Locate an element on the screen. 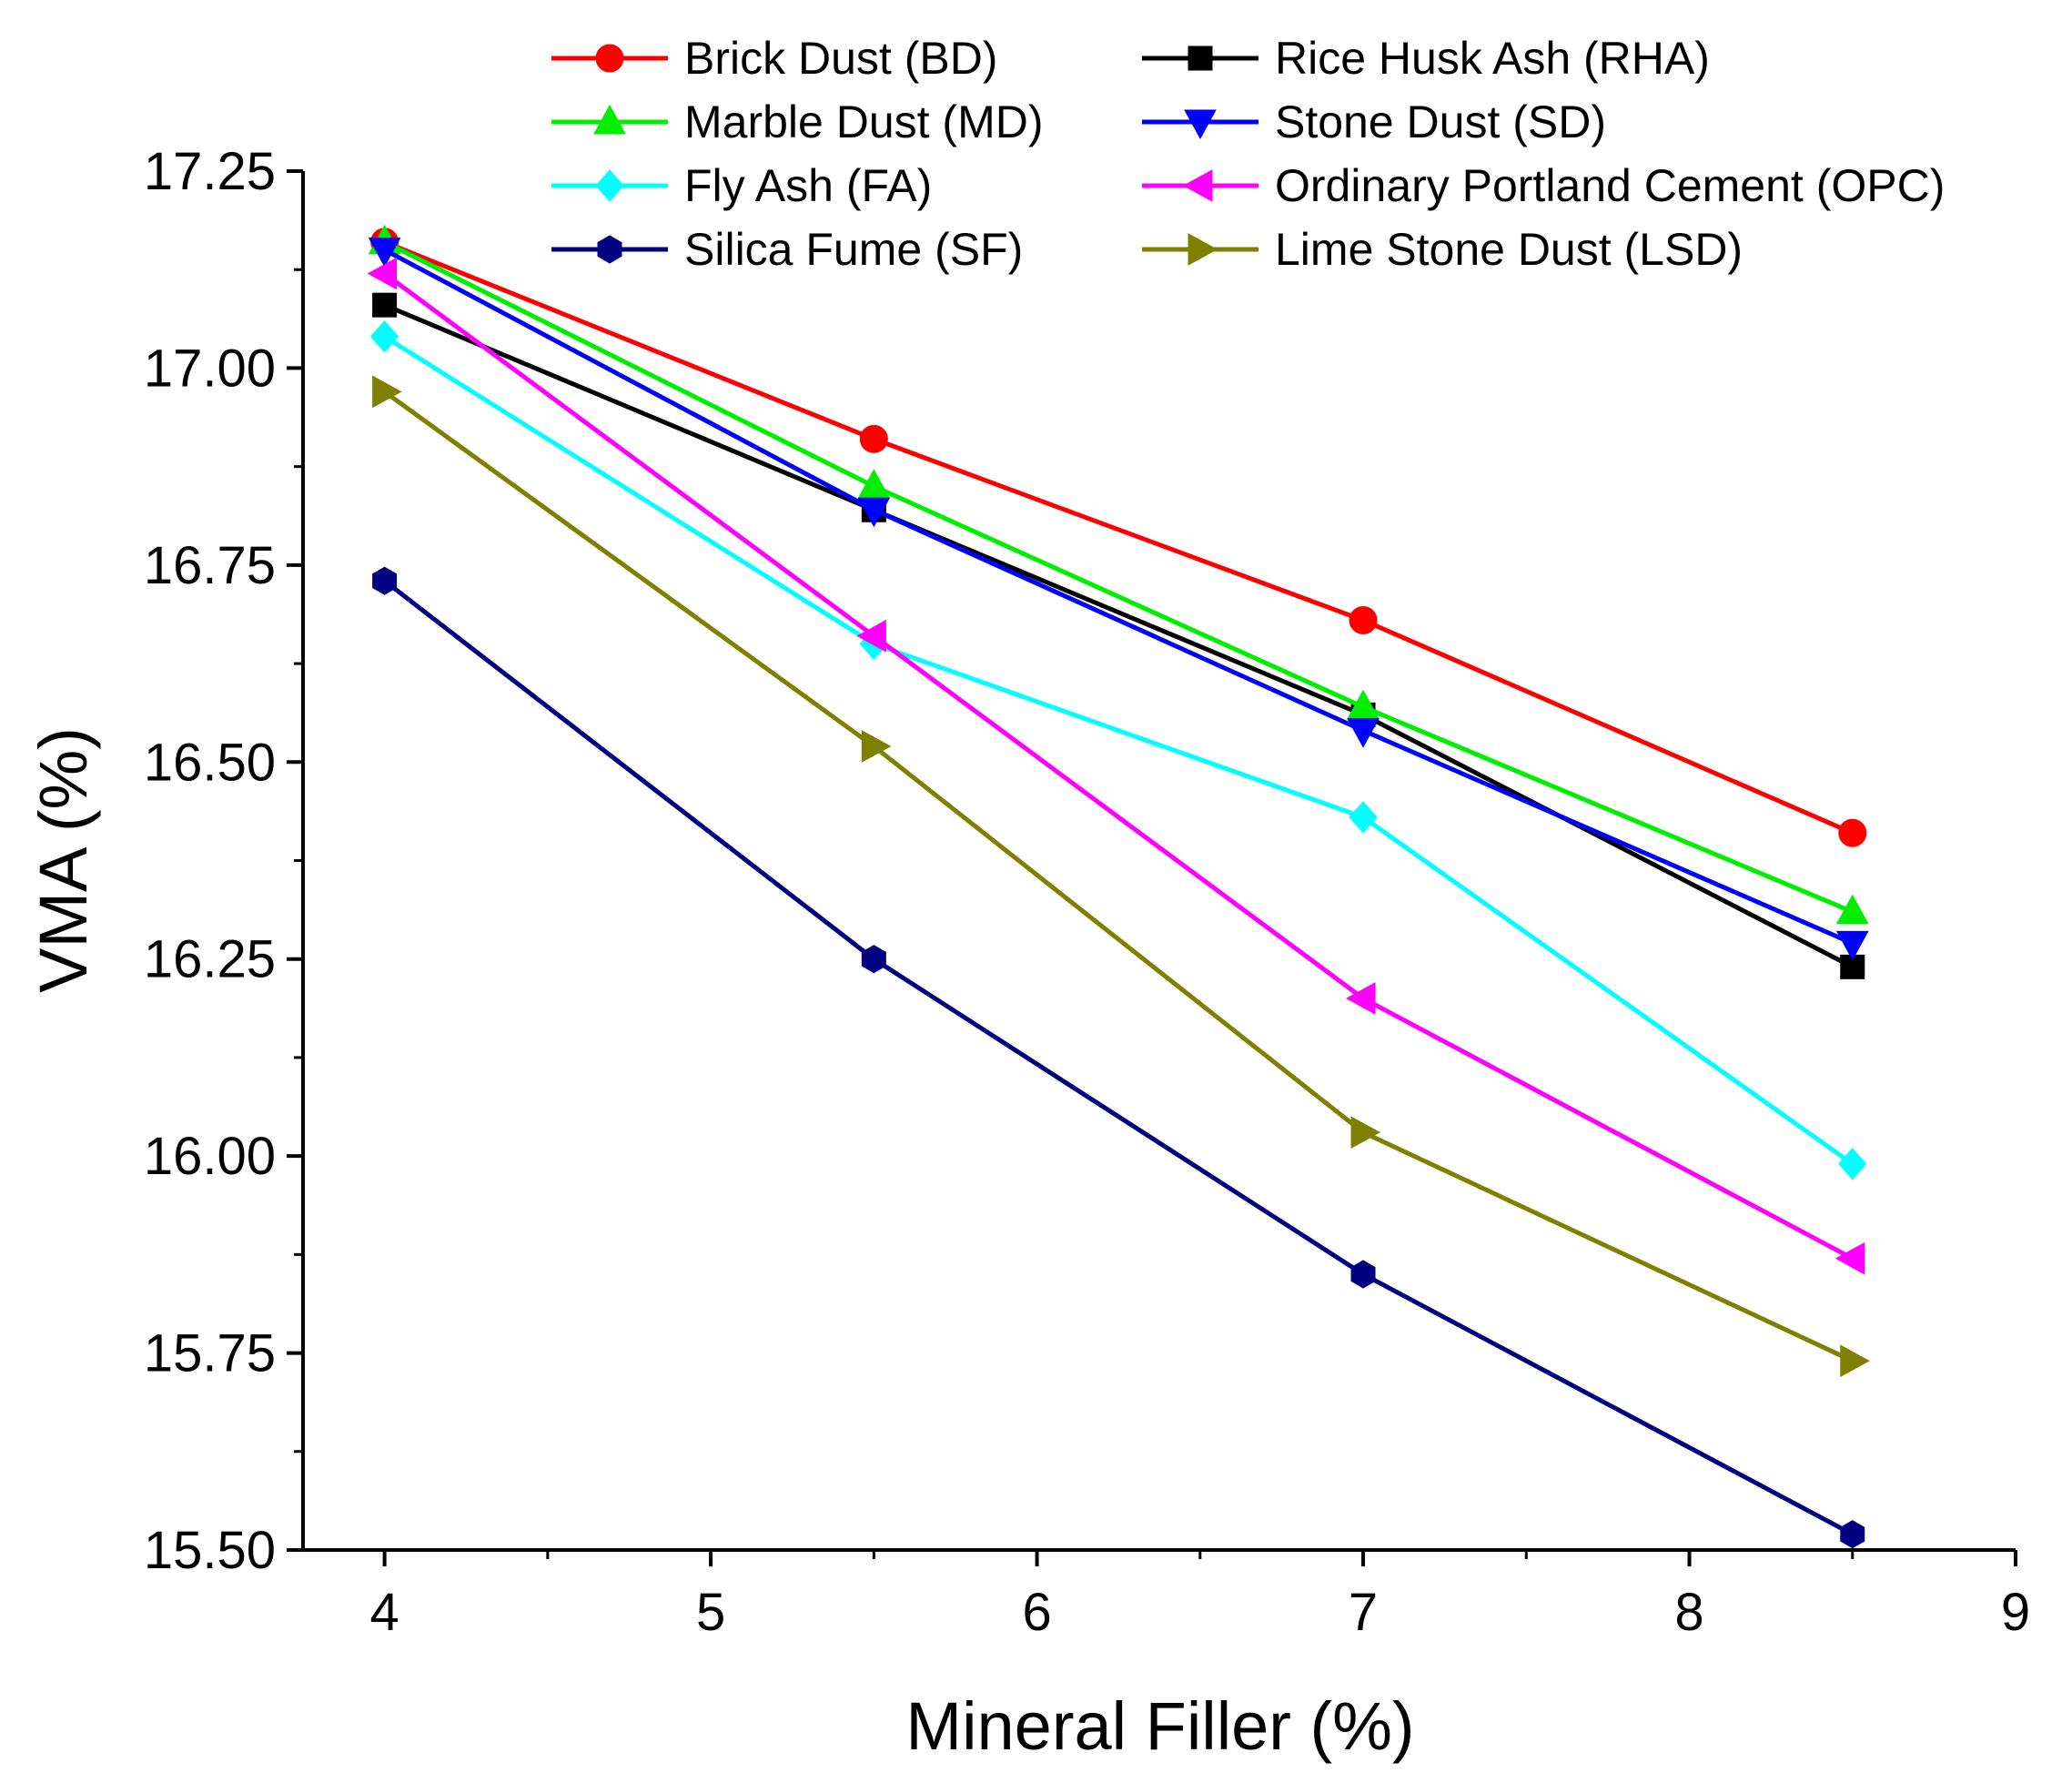 The image size is (2072, 1783). legend-label: Lime Stone Dust (LSD) is located at coordinates (1509, 249).